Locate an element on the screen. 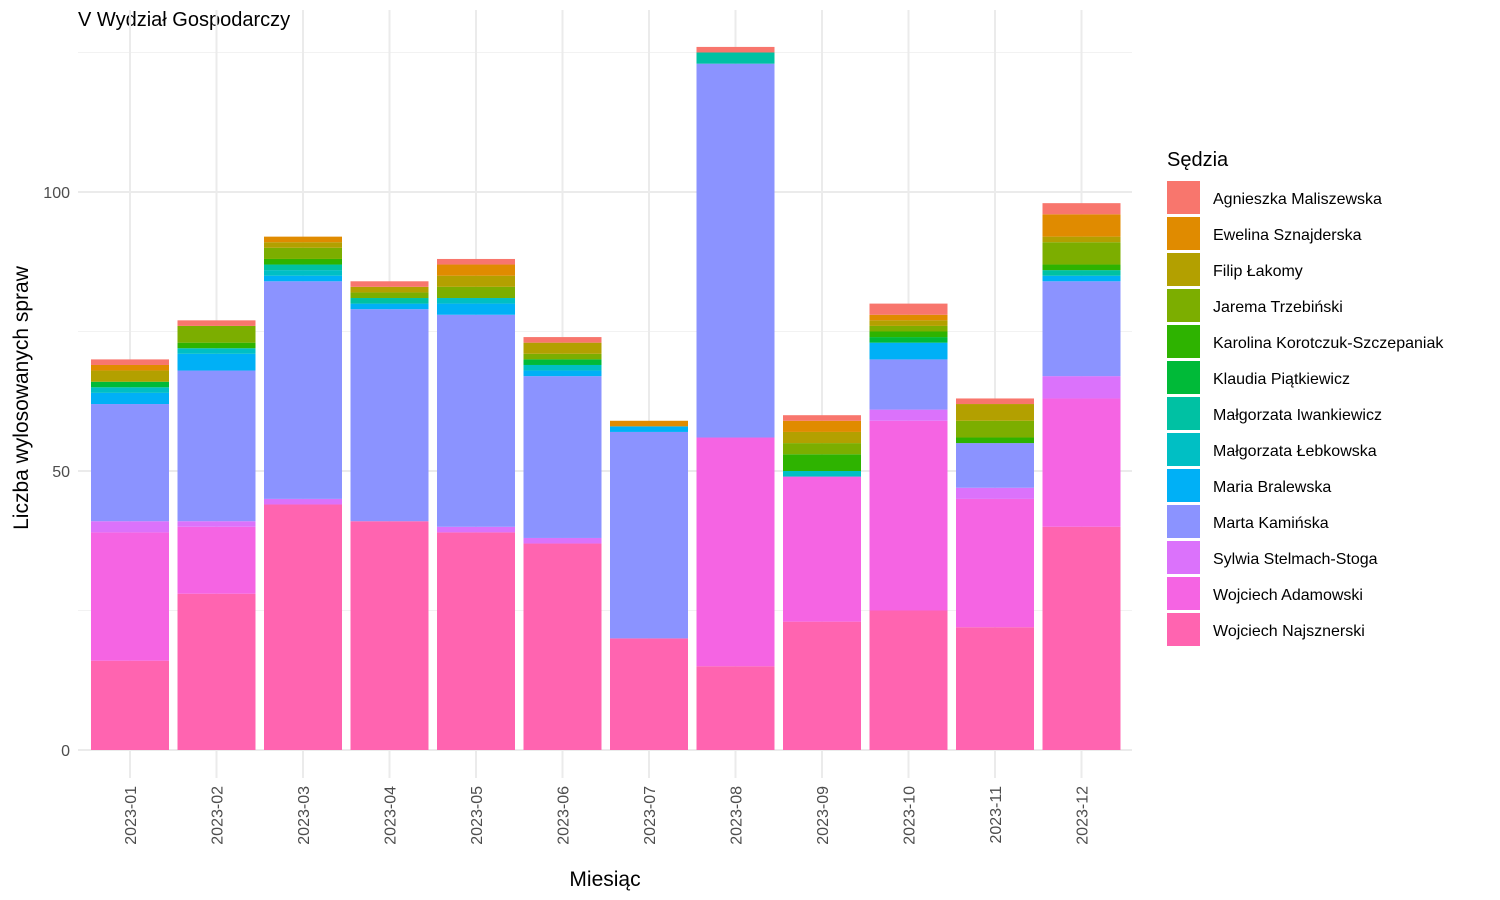 The height and width of the screenshot is (900, 1500). y-tick-label: 50 is located at coordinates (61, 472).